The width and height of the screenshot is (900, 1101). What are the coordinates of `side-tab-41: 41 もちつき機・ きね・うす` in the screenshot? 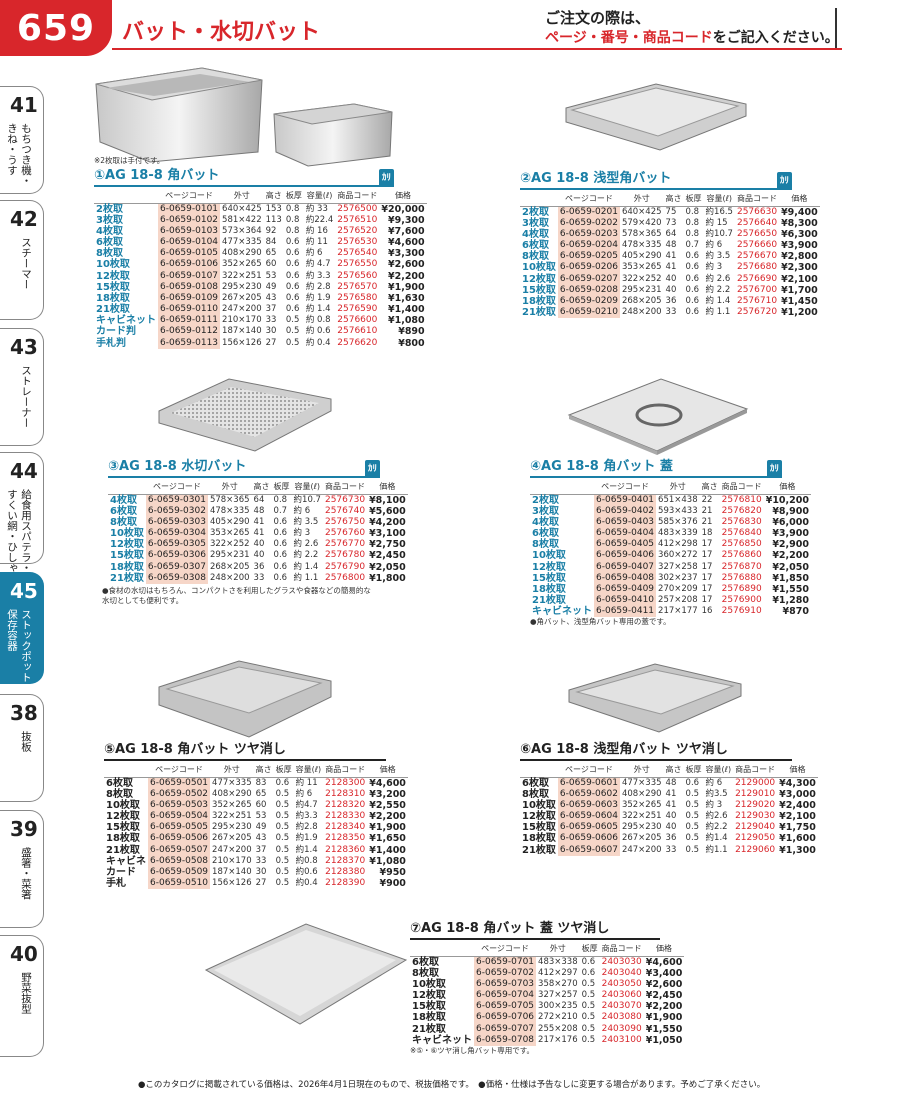 It's located at (22, 140).